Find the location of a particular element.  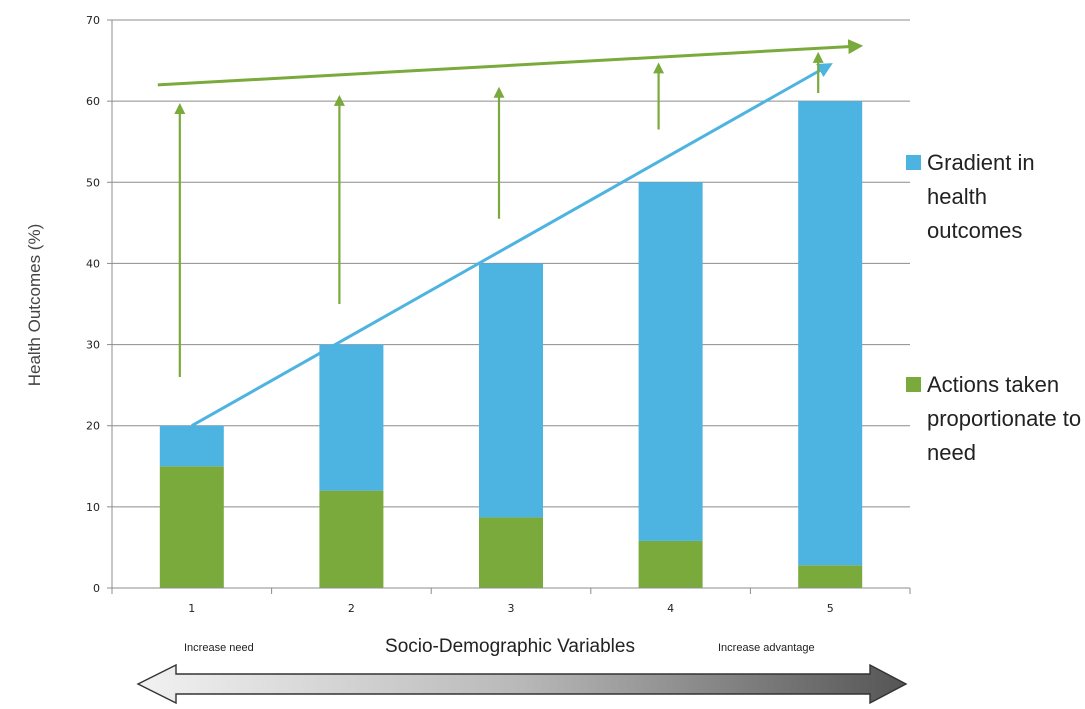

x-tick-label: 5 is located at coordinates (830, 608).